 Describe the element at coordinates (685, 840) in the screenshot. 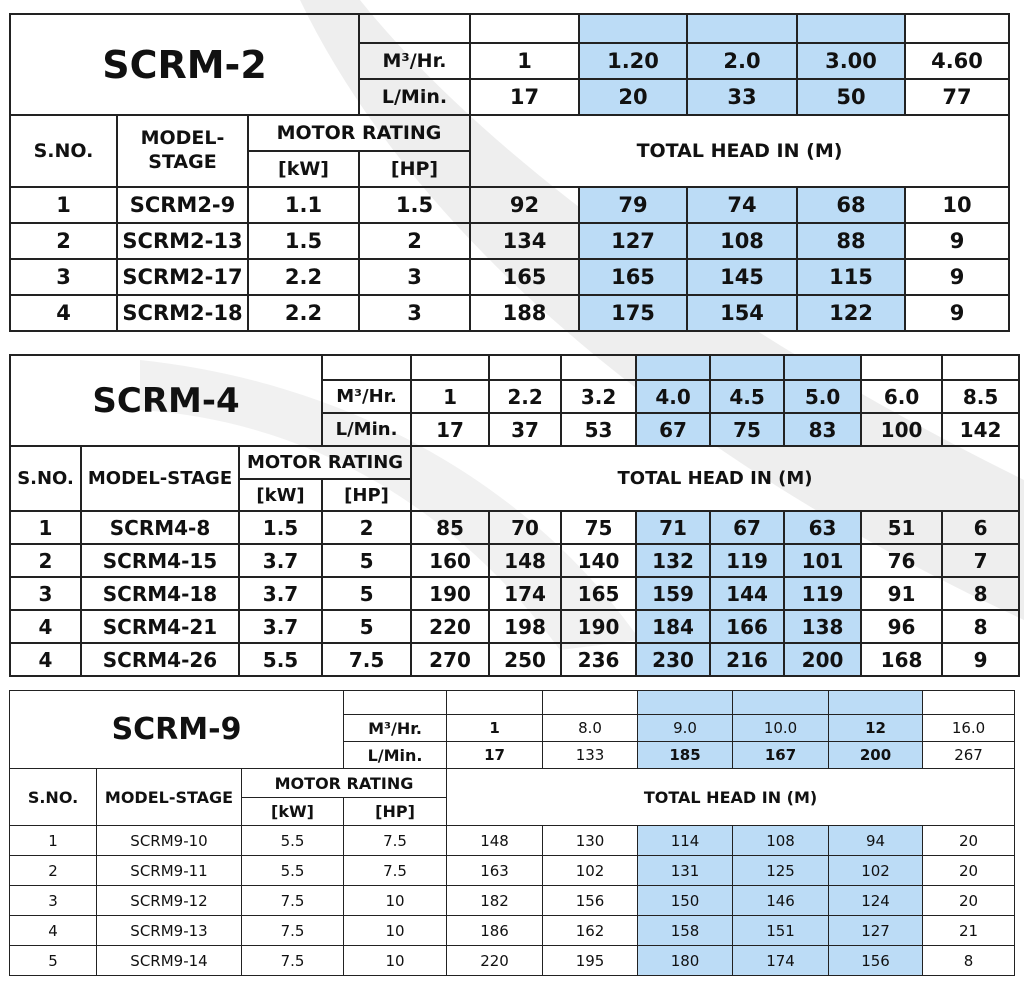

I see `head-value-cell: 114` at that location.